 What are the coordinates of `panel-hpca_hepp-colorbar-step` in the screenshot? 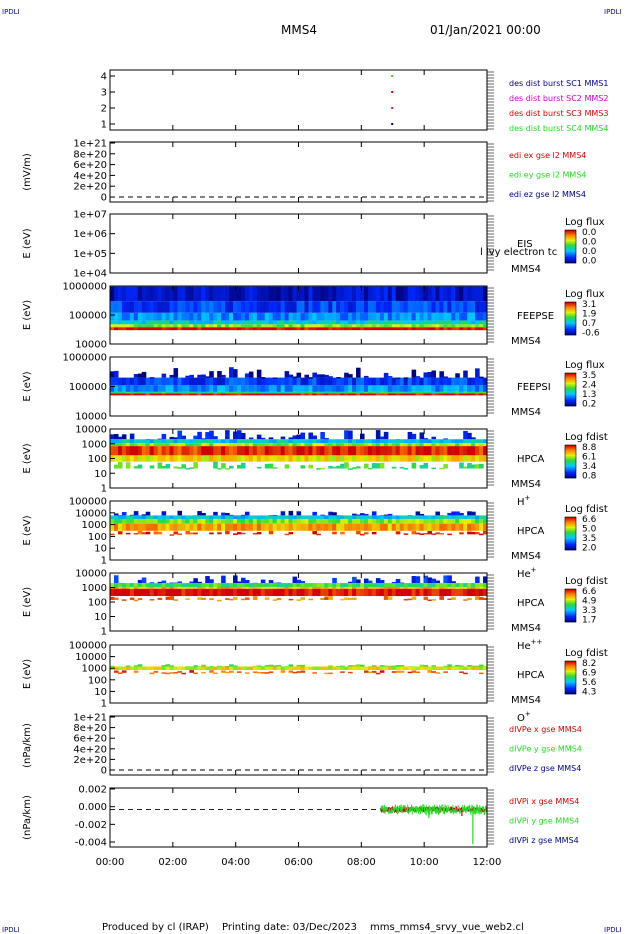 It's located at (570, 607).